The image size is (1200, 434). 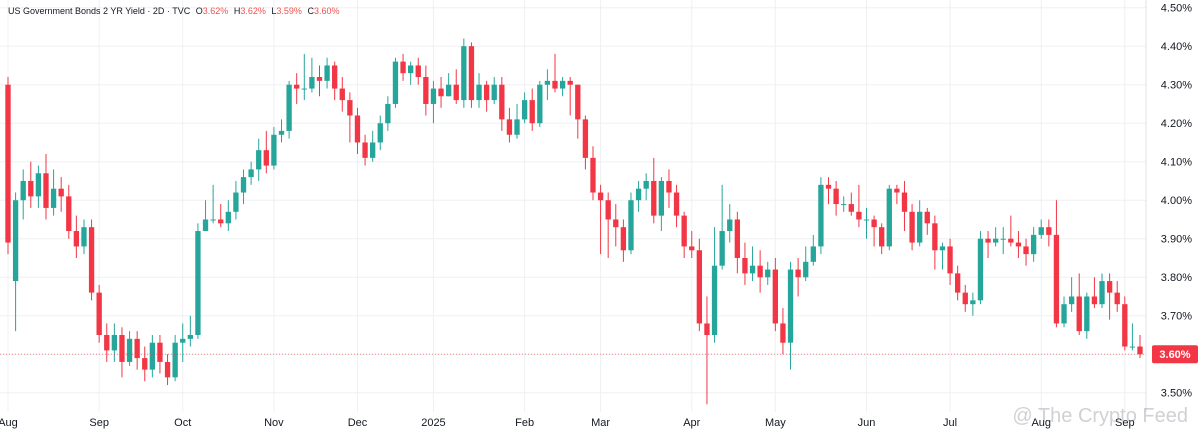 I want to click on x-tick-label: Jun, so click(x=867, y=423).